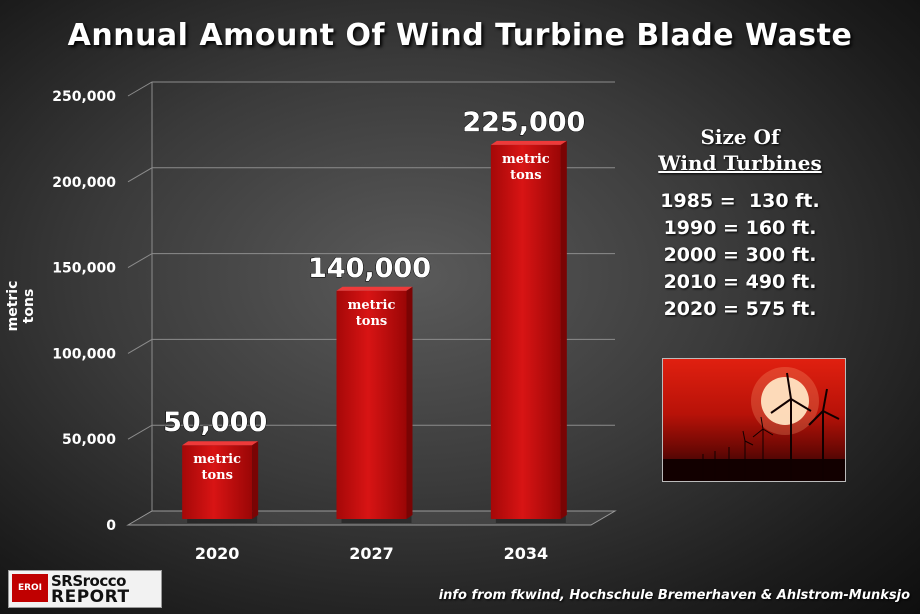 The width and height of the screenshot is (920, 614). I want to click on wind-turbine-sunset-photo, so click(754, 420).